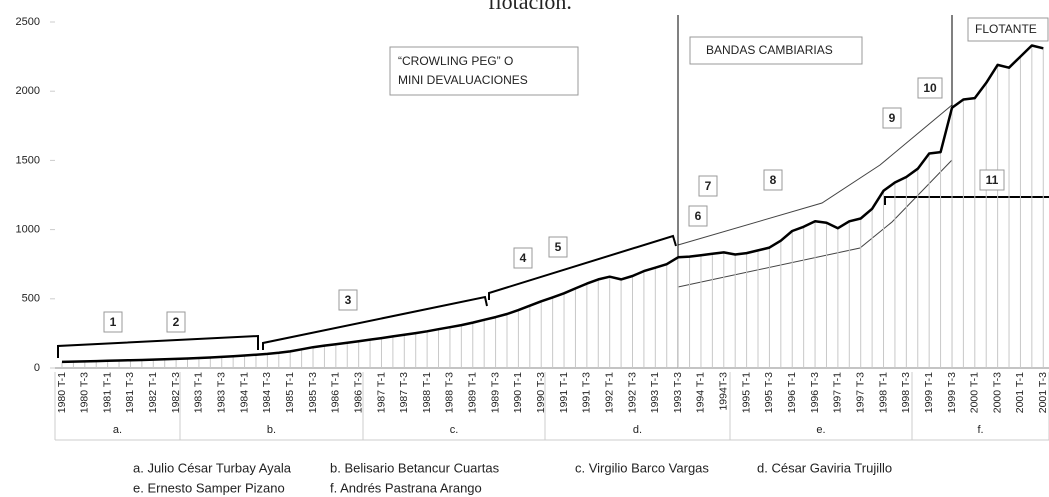  I want to click on x-tick-label: 1997 T-1, so click(838, 392).